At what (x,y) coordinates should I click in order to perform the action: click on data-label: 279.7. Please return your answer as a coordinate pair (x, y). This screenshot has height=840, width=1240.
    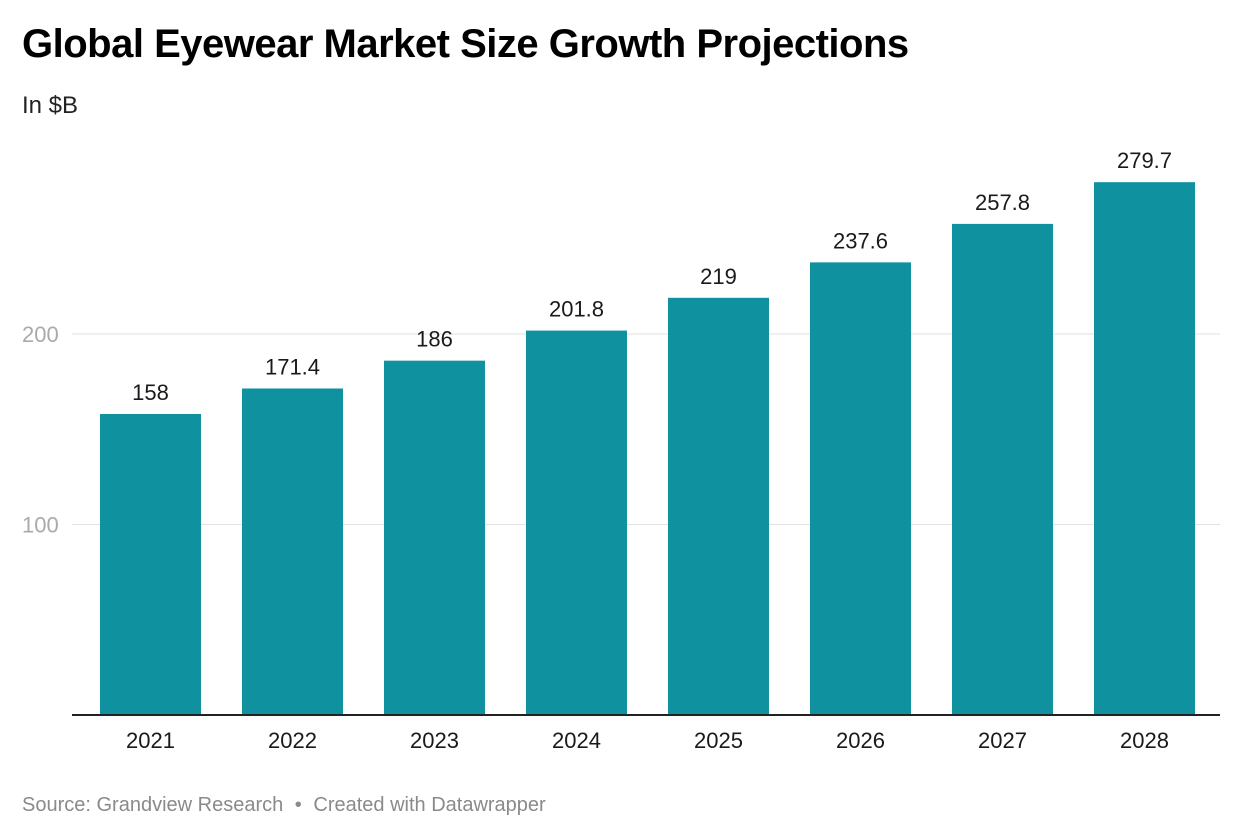
    Looking at the image, I should click on (1144, 160).